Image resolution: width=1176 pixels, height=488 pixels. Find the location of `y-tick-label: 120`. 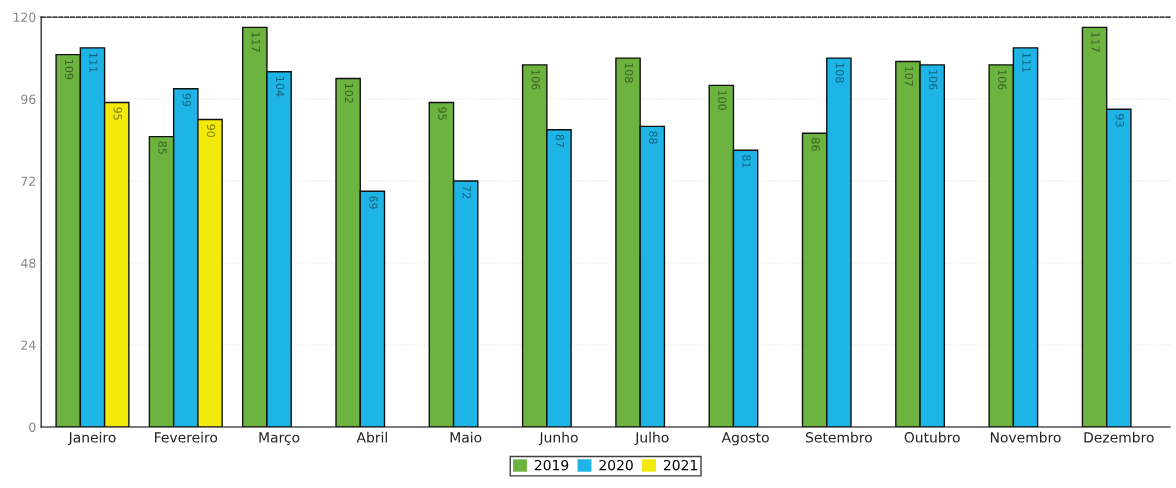

y-tick-label: 120 is located at coordinates (24, 17).